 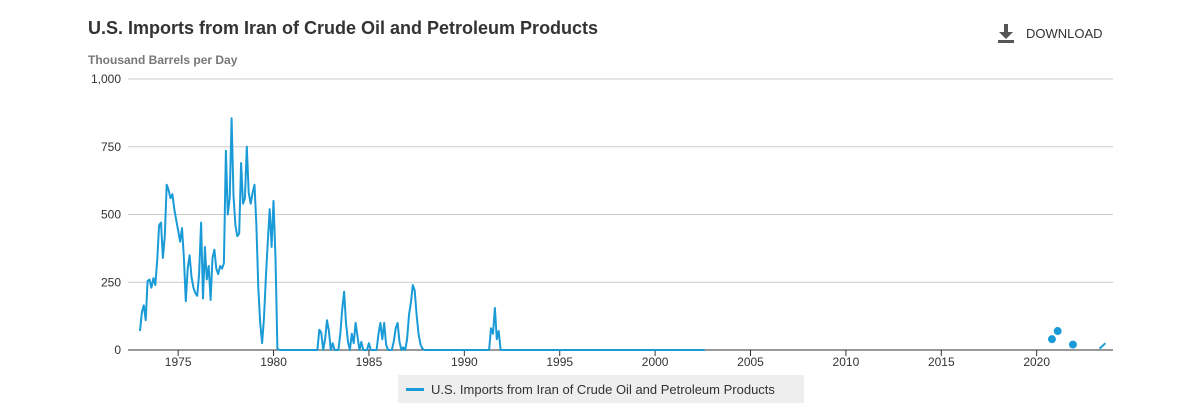 I want to click on series-line, so click(x=1102, y=346).